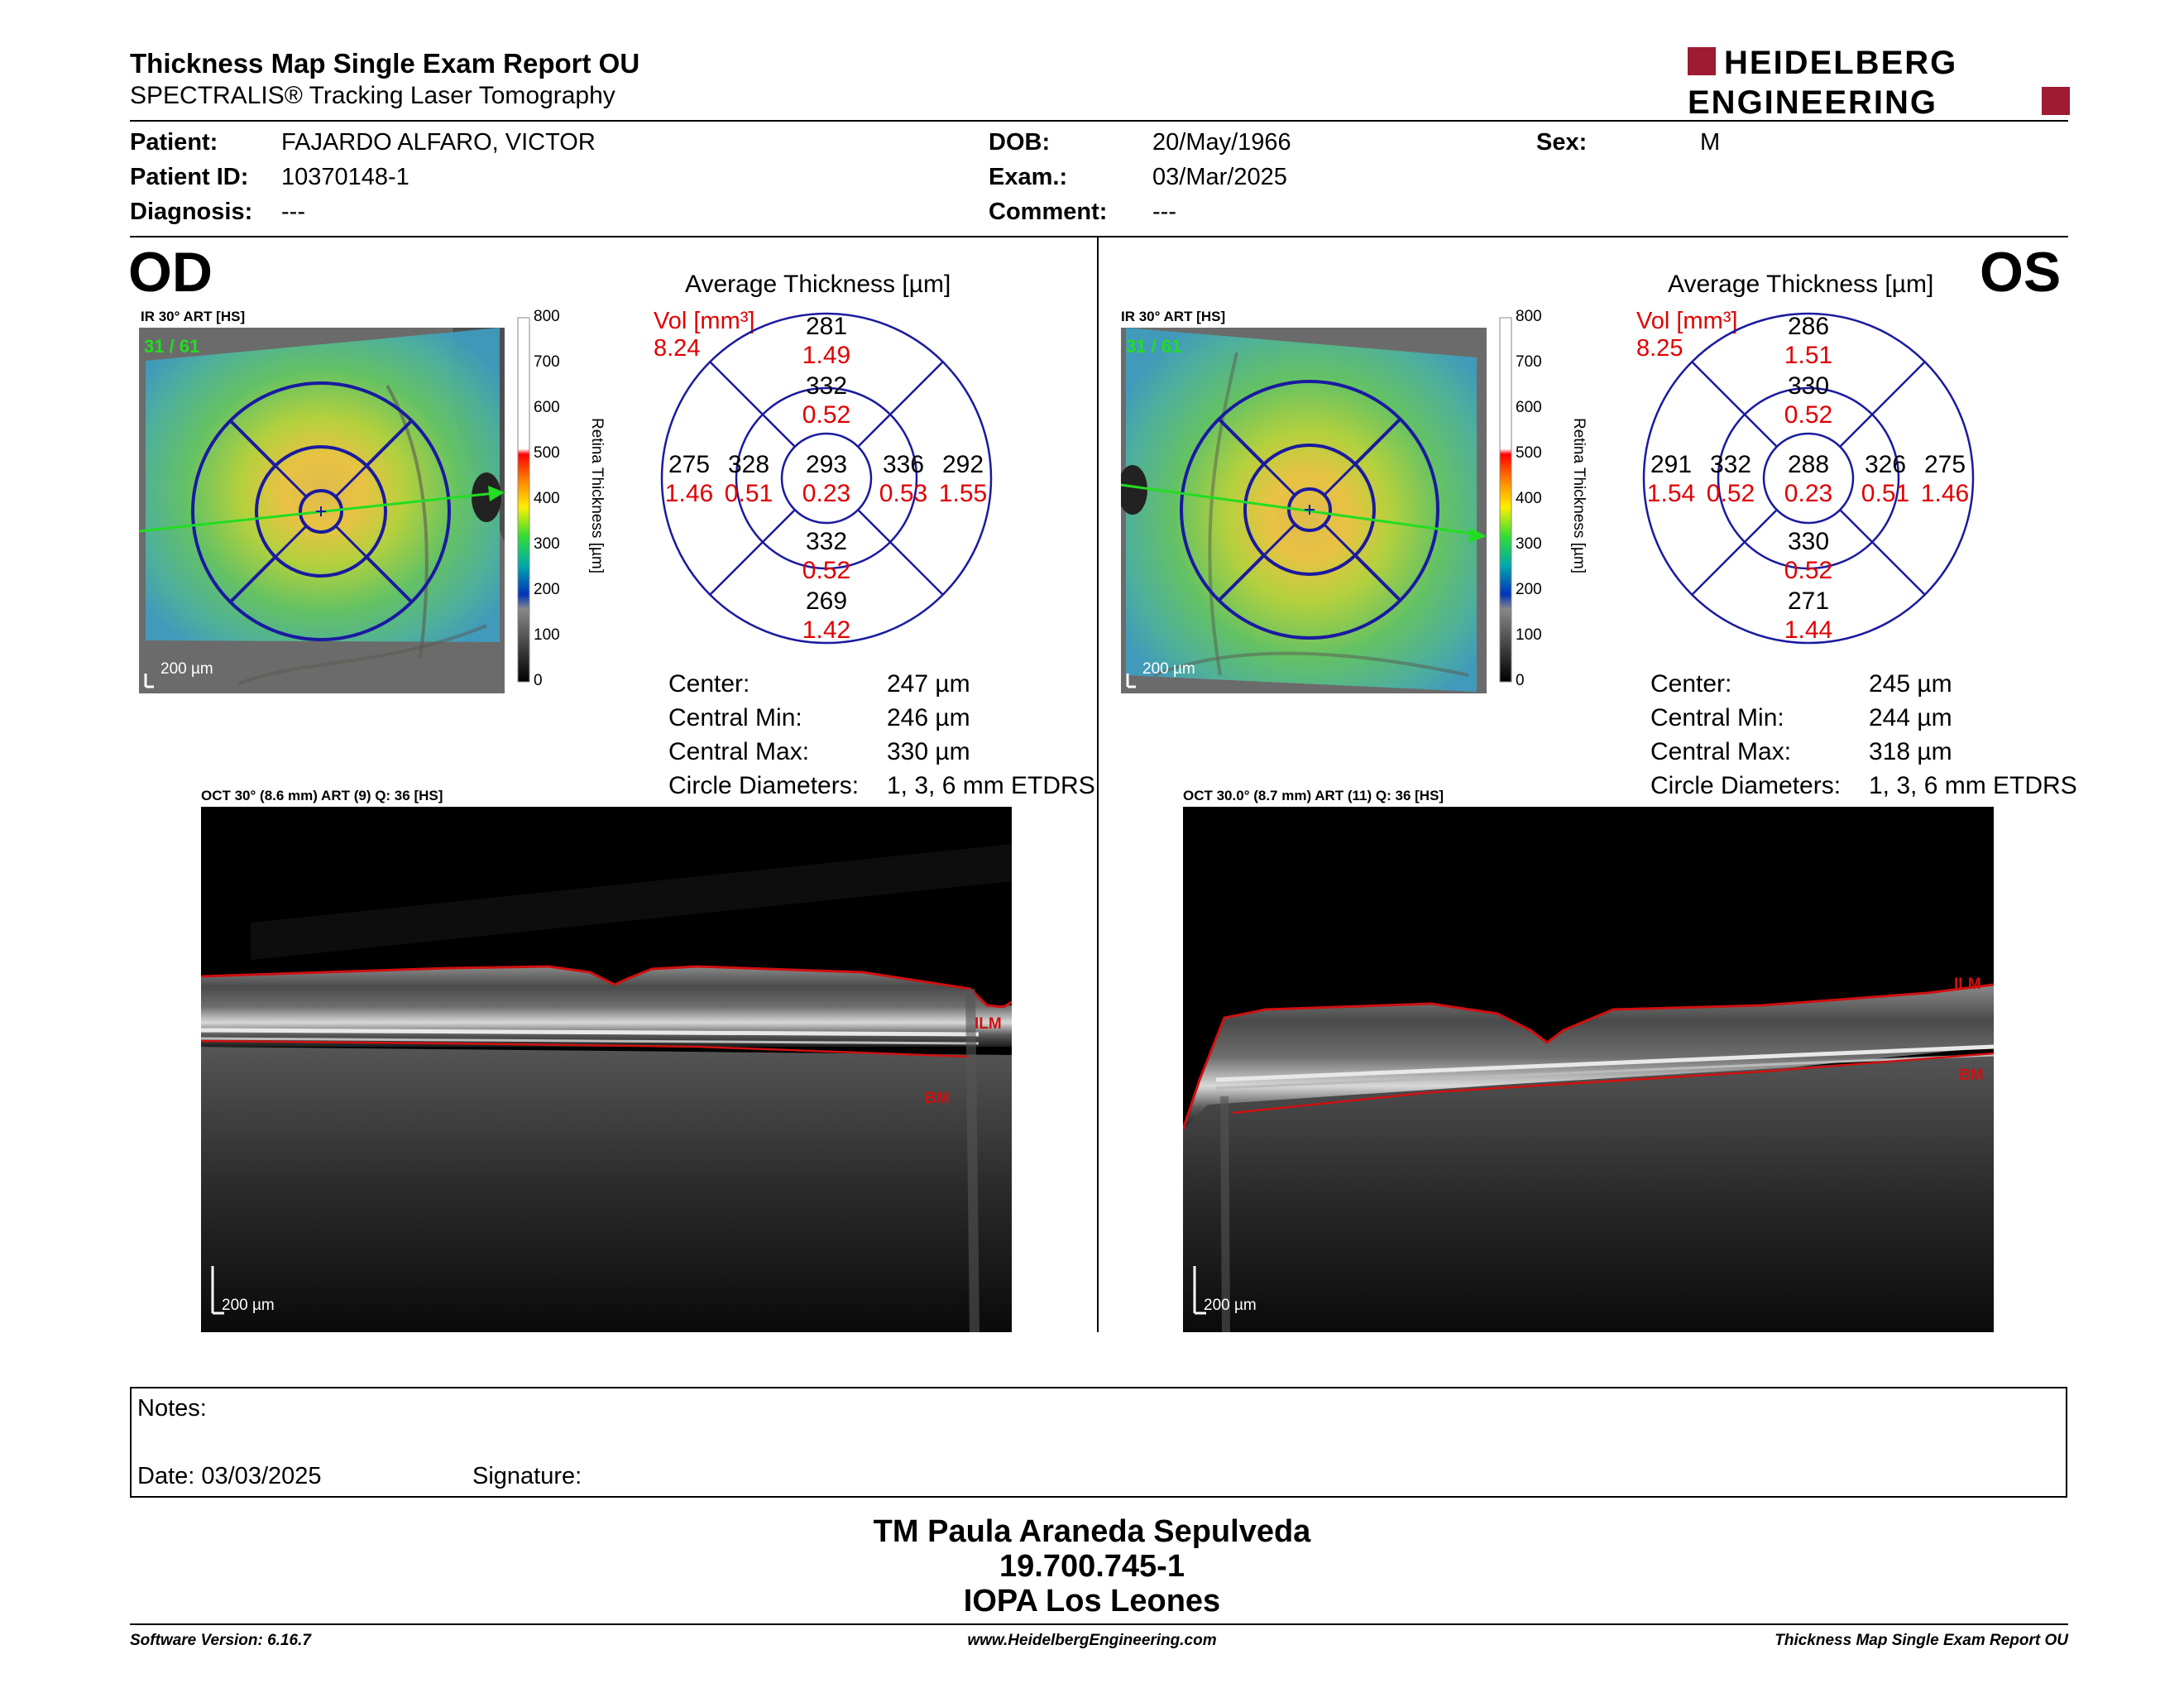 Image resolution: width=2184 pixels, height=1688 pixels. Describe the element at coordinates (385, 63) in the screenshot. I see `report-title: Thickness Map Single Exam Report OU` at that location.